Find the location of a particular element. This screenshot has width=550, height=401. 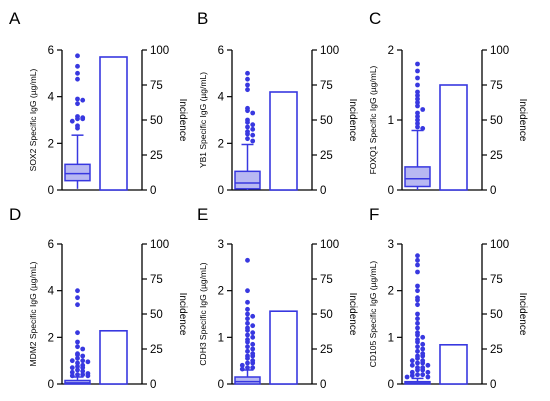

y-axis-label: FOXQ1 Specific IgG (µg/mL) is located at coordinates (373, 119).